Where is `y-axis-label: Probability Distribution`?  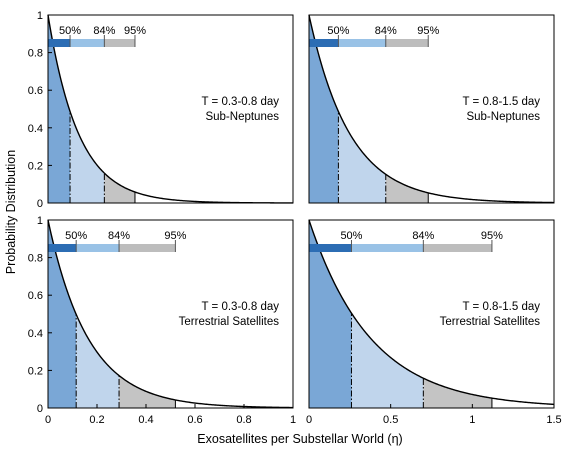
y-axis-label: Probability Distribution is located at coordinates (11, 212).